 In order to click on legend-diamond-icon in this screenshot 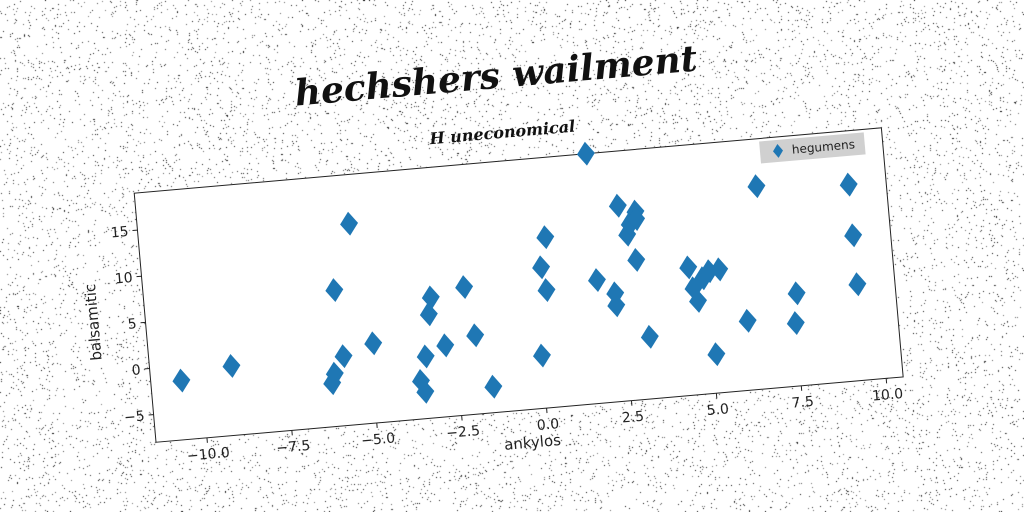, I will do `click(778, 150)`.